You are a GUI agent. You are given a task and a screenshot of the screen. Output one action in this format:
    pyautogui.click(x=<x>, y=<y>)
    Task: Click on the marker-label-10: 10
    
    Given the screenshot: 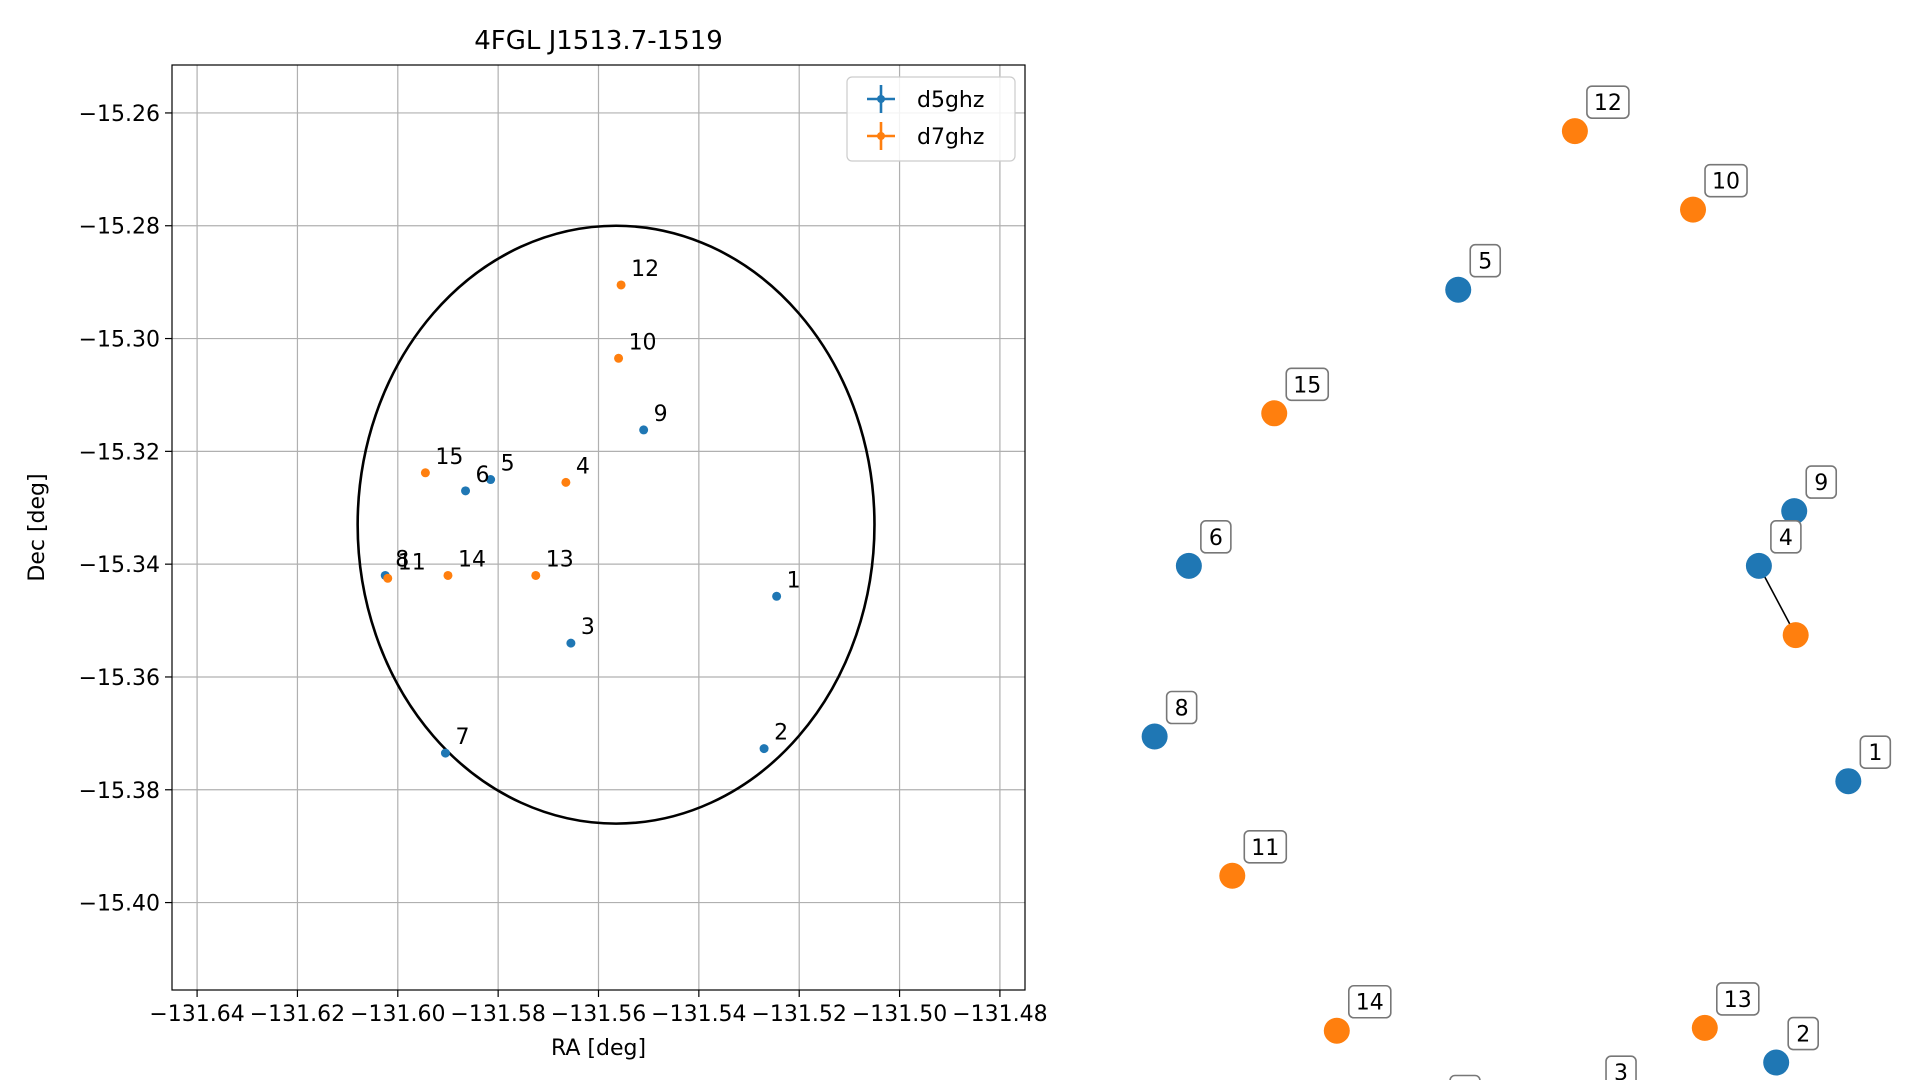 What is the action you would take?
    pyautogui.click(x=1726, y=182)
    